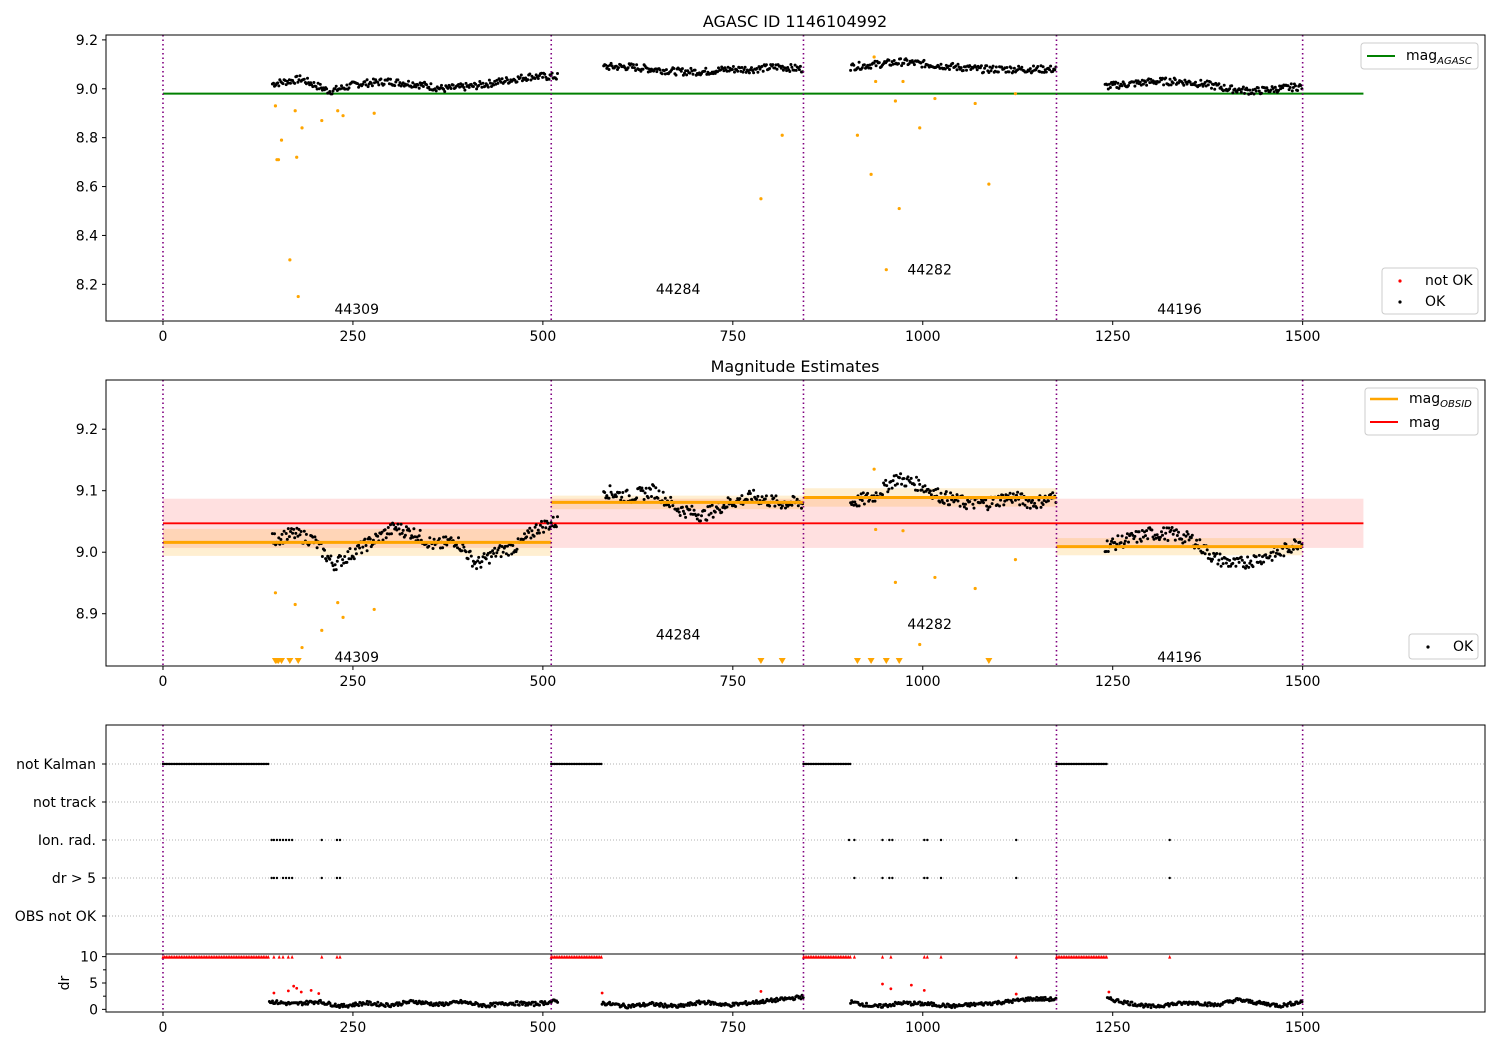 Image resolution: width=1500 pixels, height=1050 pixels. Describe the element at coordinates (1443, 646) in the screenshot. I see `panel-estimates-marker-legend: OK` at that location.